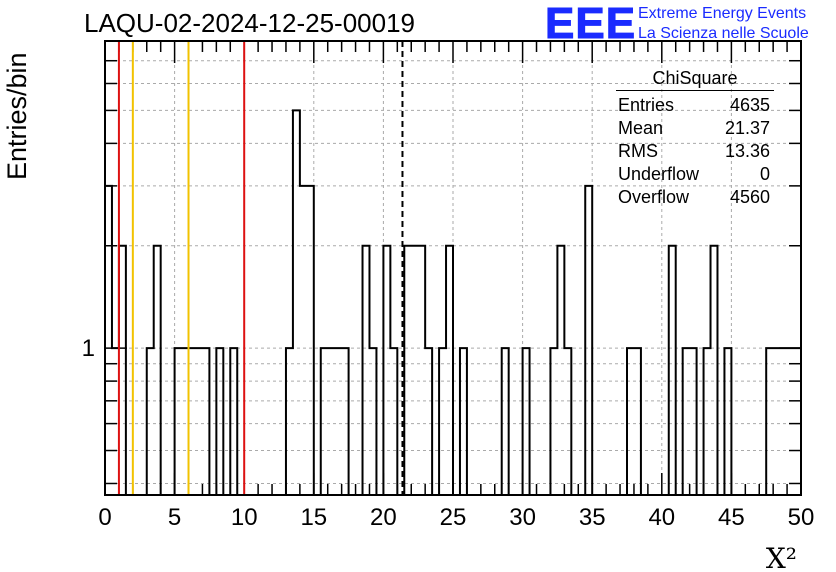 This screenshot has height=572, width=836. I want to click on stats-label: Mean, so click(641, 128).